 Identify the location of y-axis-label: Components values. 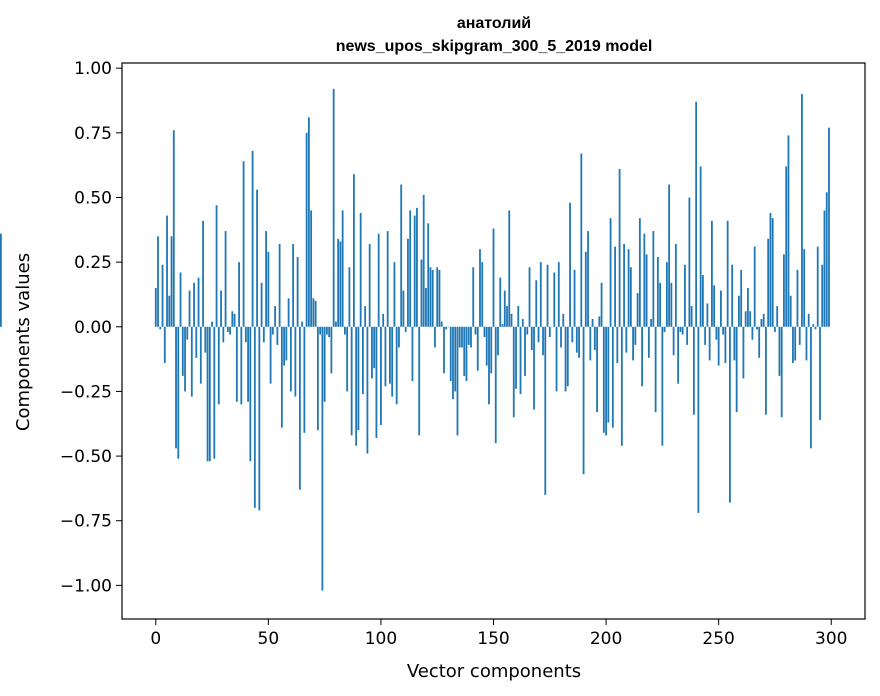
(23, 342).